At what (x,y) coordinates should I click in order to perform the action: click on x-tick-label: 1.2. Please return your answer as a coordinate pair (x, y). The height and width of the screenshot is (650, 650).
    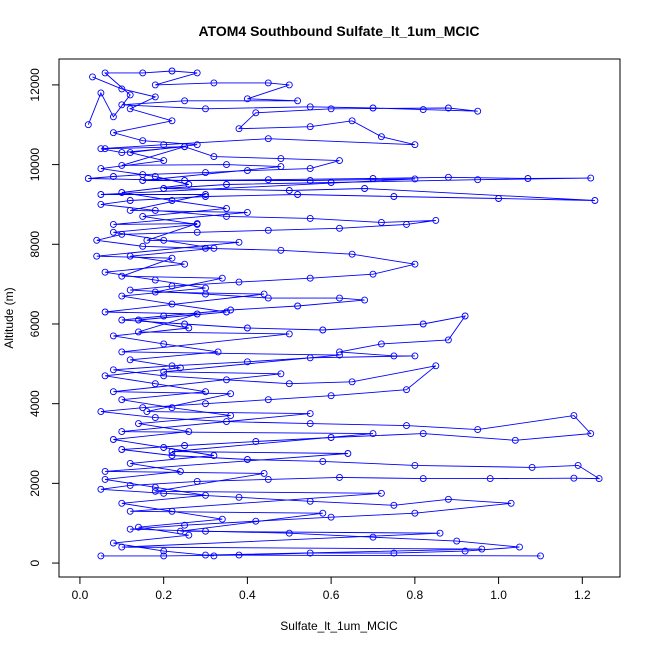
    Looking at the image, I should click on (582, 595).